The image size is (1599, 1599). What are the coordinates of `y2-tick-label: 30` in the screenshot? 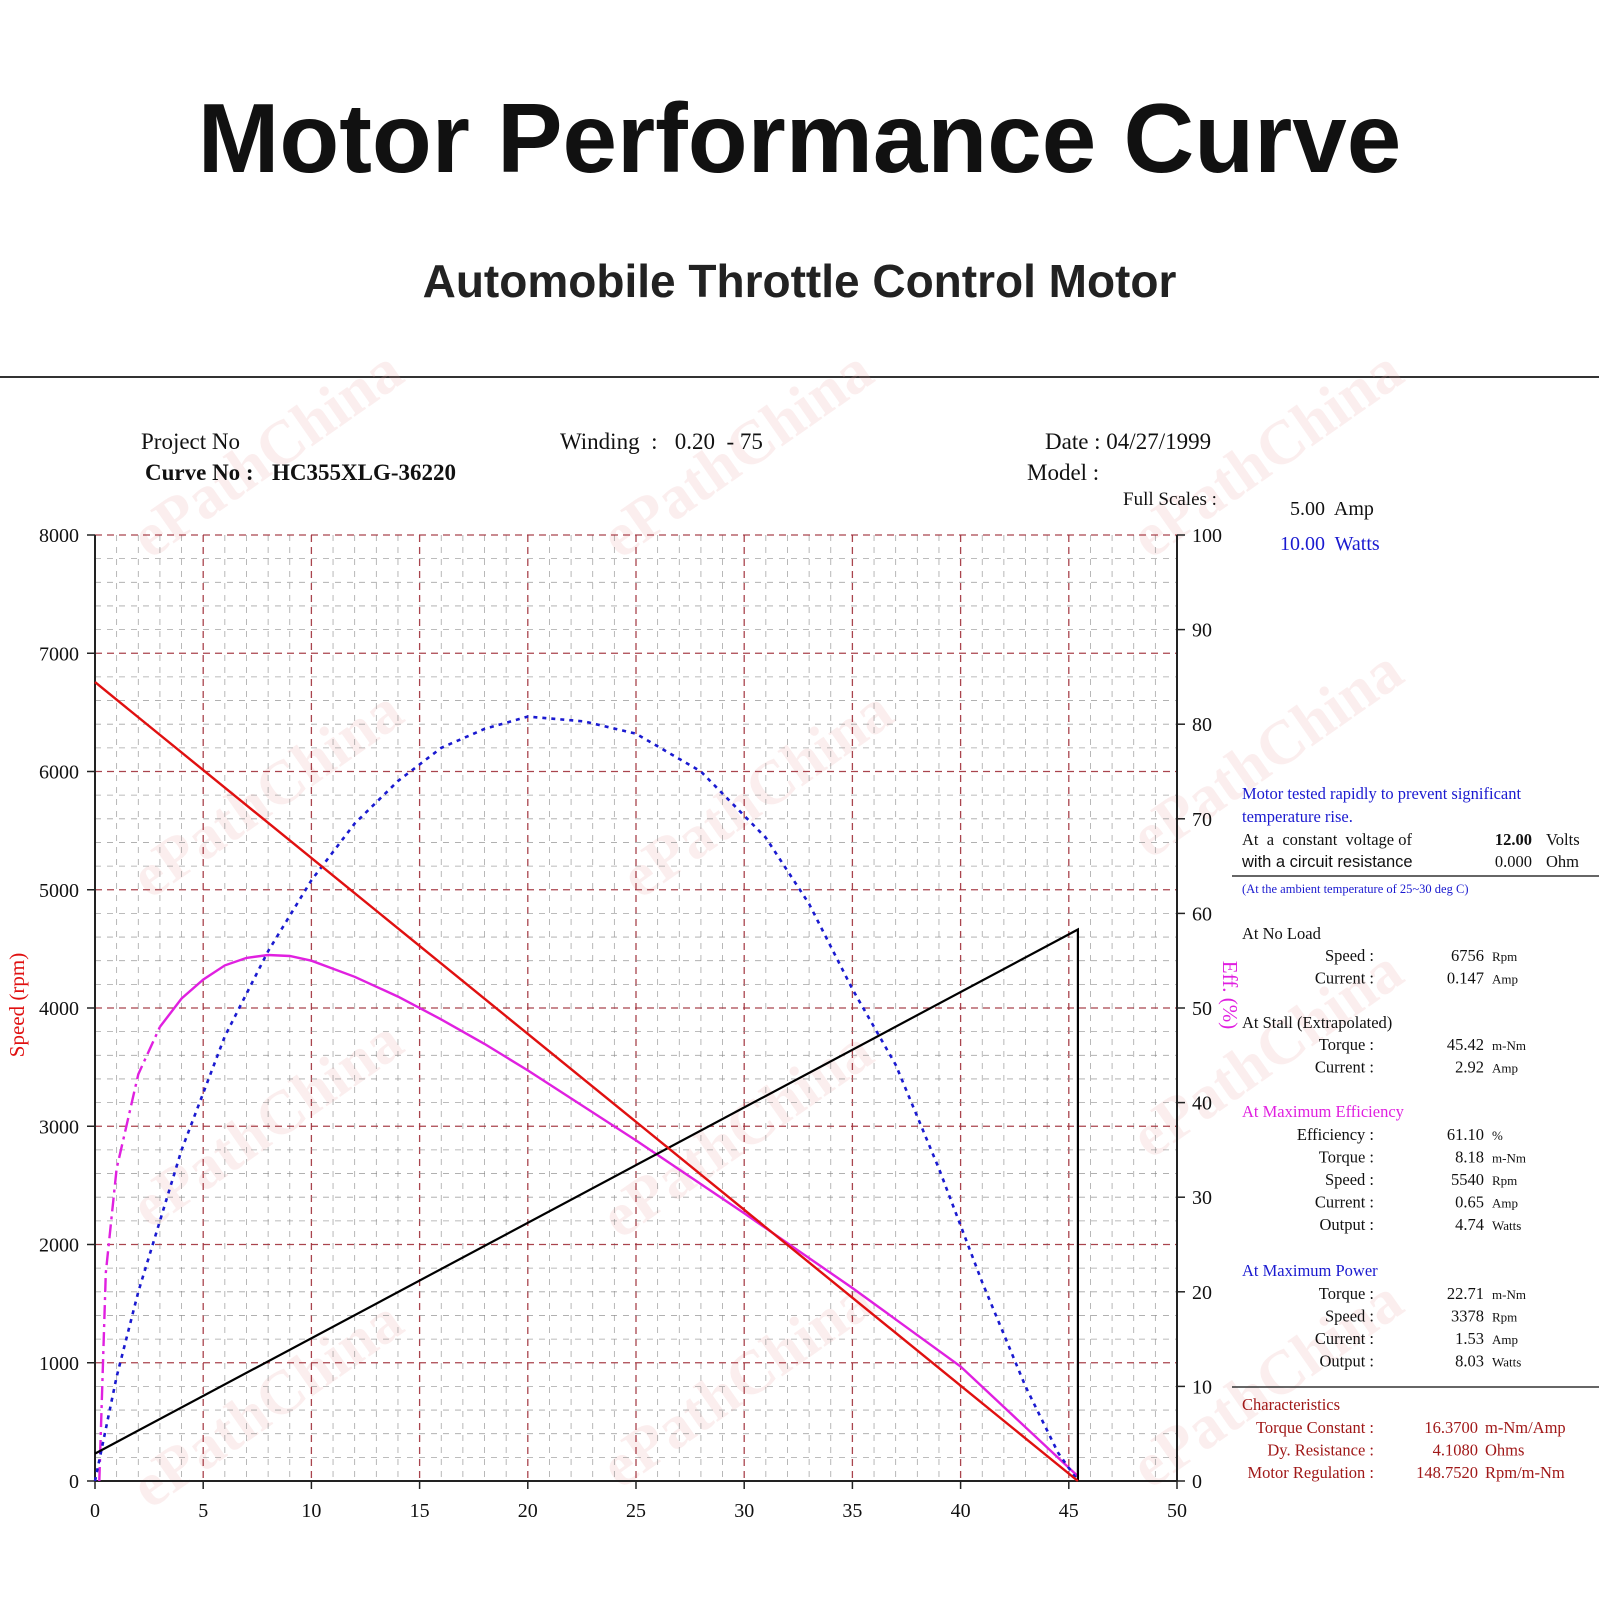 It's located at (1202, 1198).